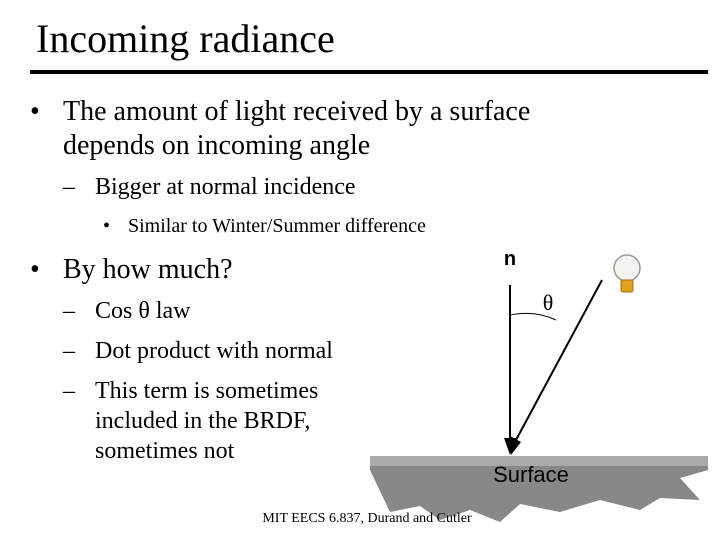  I want to click on bullet-text: This term is sometimes, so click(206, 391).